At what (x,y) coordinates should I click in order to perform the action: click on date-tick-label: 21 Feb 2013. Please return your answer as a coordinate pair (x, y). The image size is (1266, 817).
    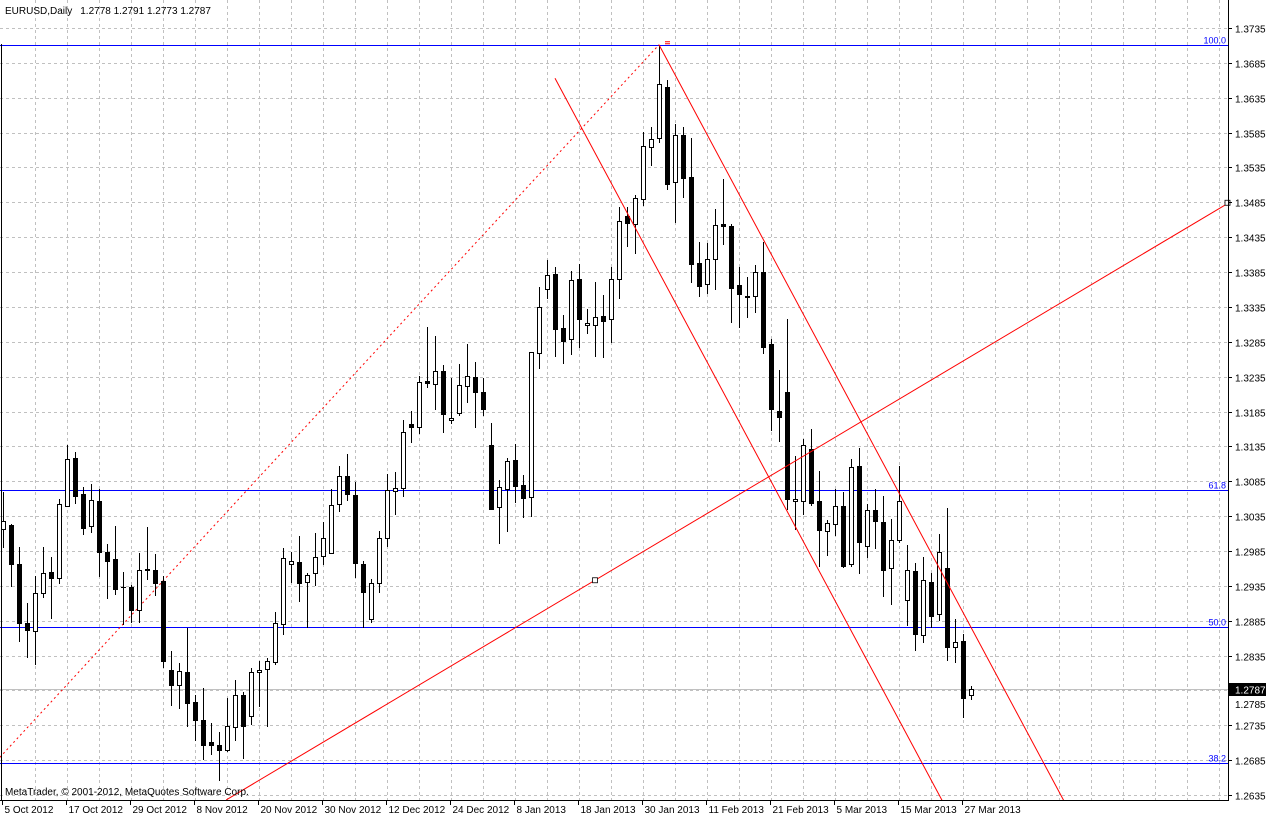
    Looking at the image, I should click on (801, 810).